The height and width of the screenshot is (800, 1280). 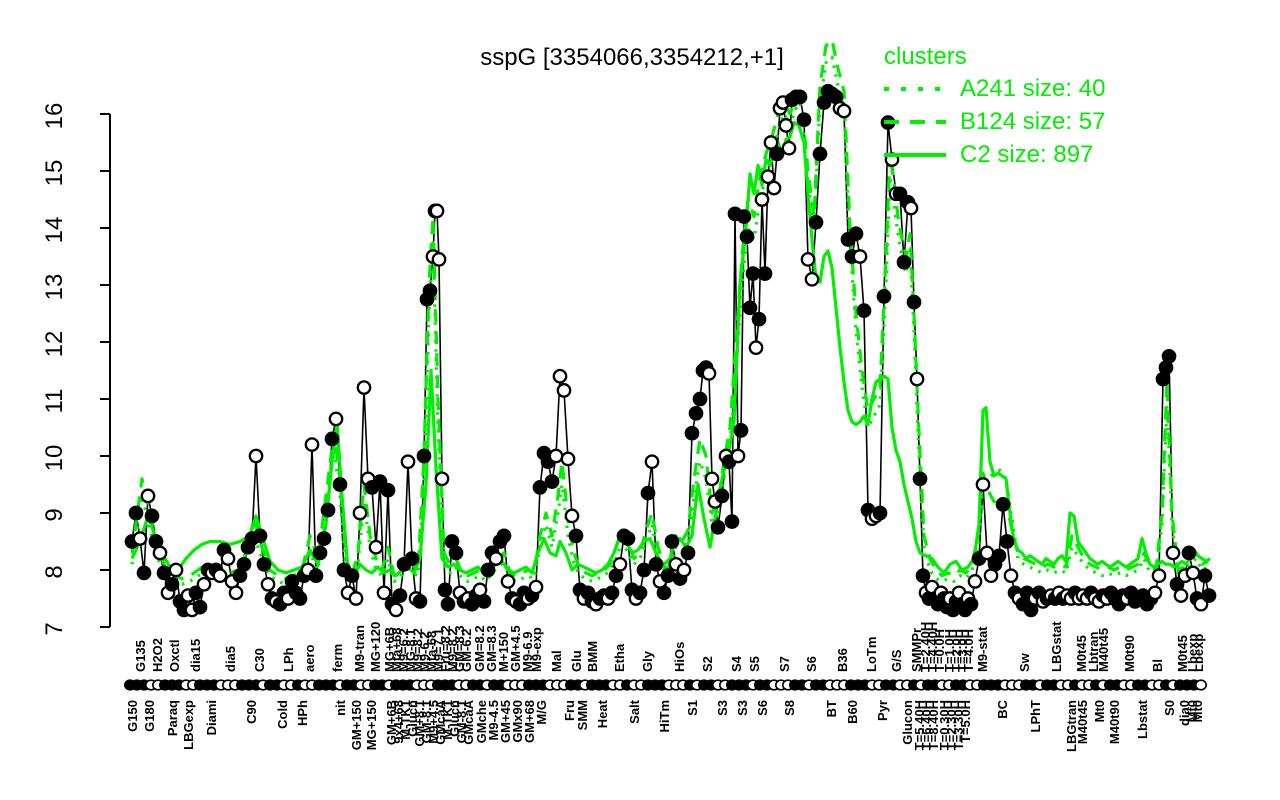 I want to click on x-tick-label: T=6.40H, so click(x=926, y=725).